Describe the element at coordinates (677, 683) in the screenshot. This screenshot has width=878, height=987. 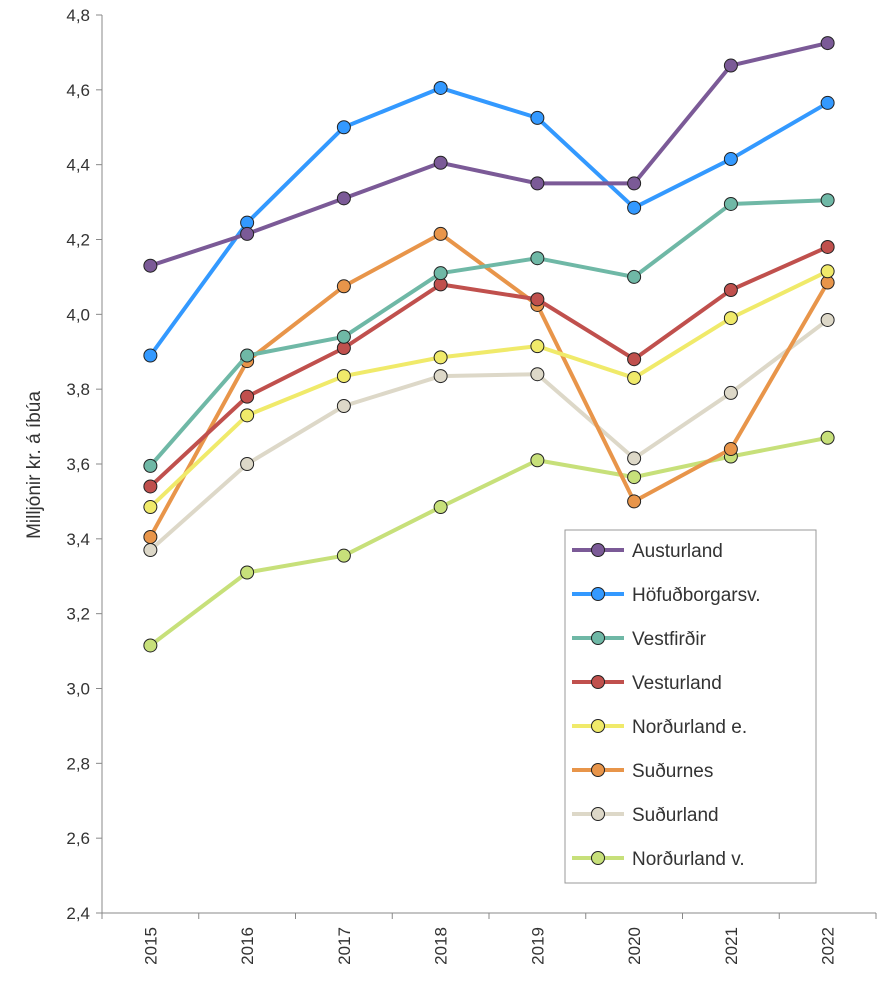
I see `legend-label: Vesturland` at that location.